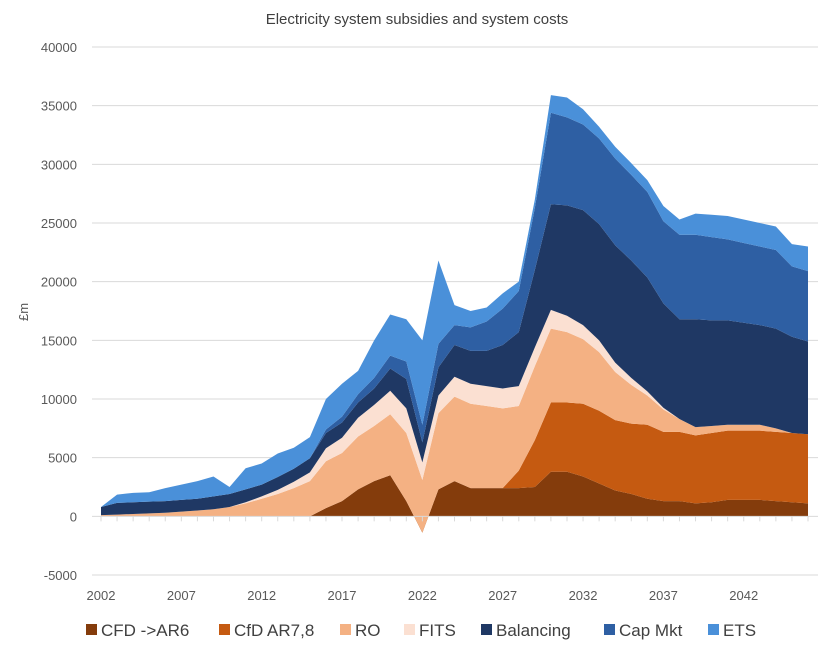  Describe the element at coordinates (437, 630) in the screenshot. I see `legend-label: FITS` at that location.